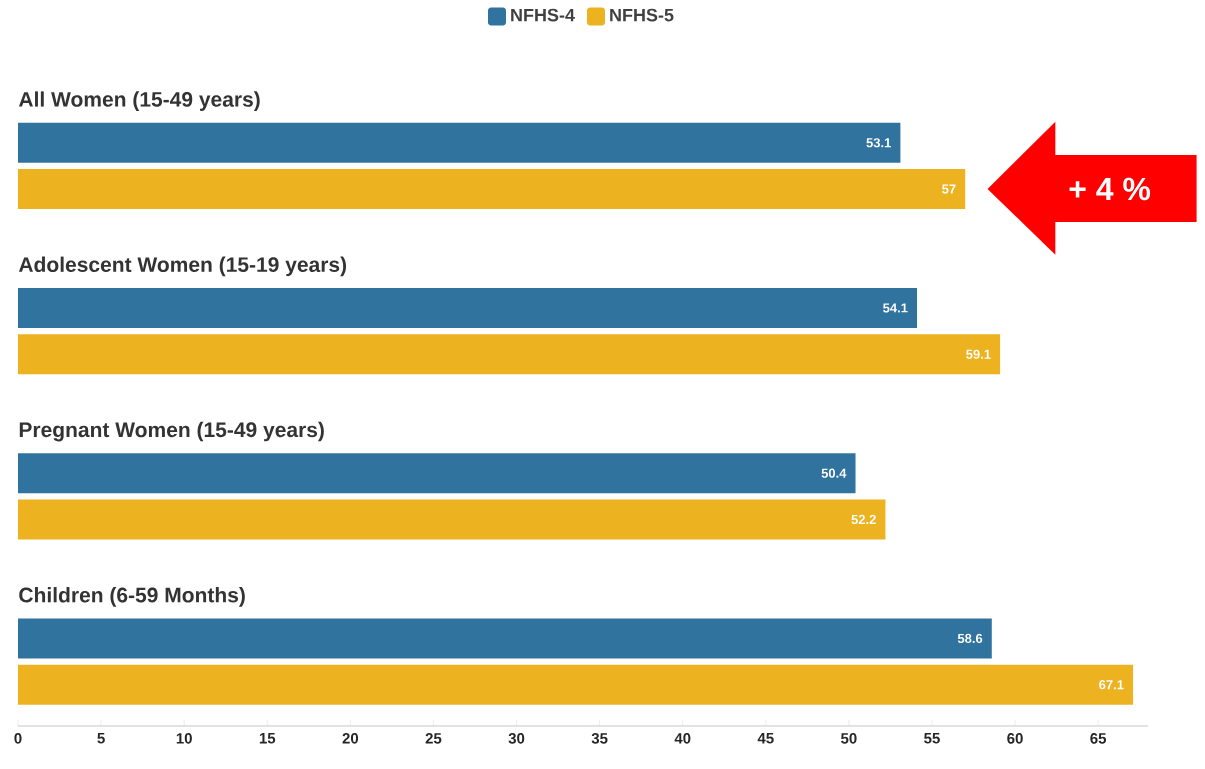 The image size is (1205, 769). Describe the element at coordinates (171, 431) in the screenshot. I see `y-tick-label: Pregnant Women (15-49 years)` at that location.